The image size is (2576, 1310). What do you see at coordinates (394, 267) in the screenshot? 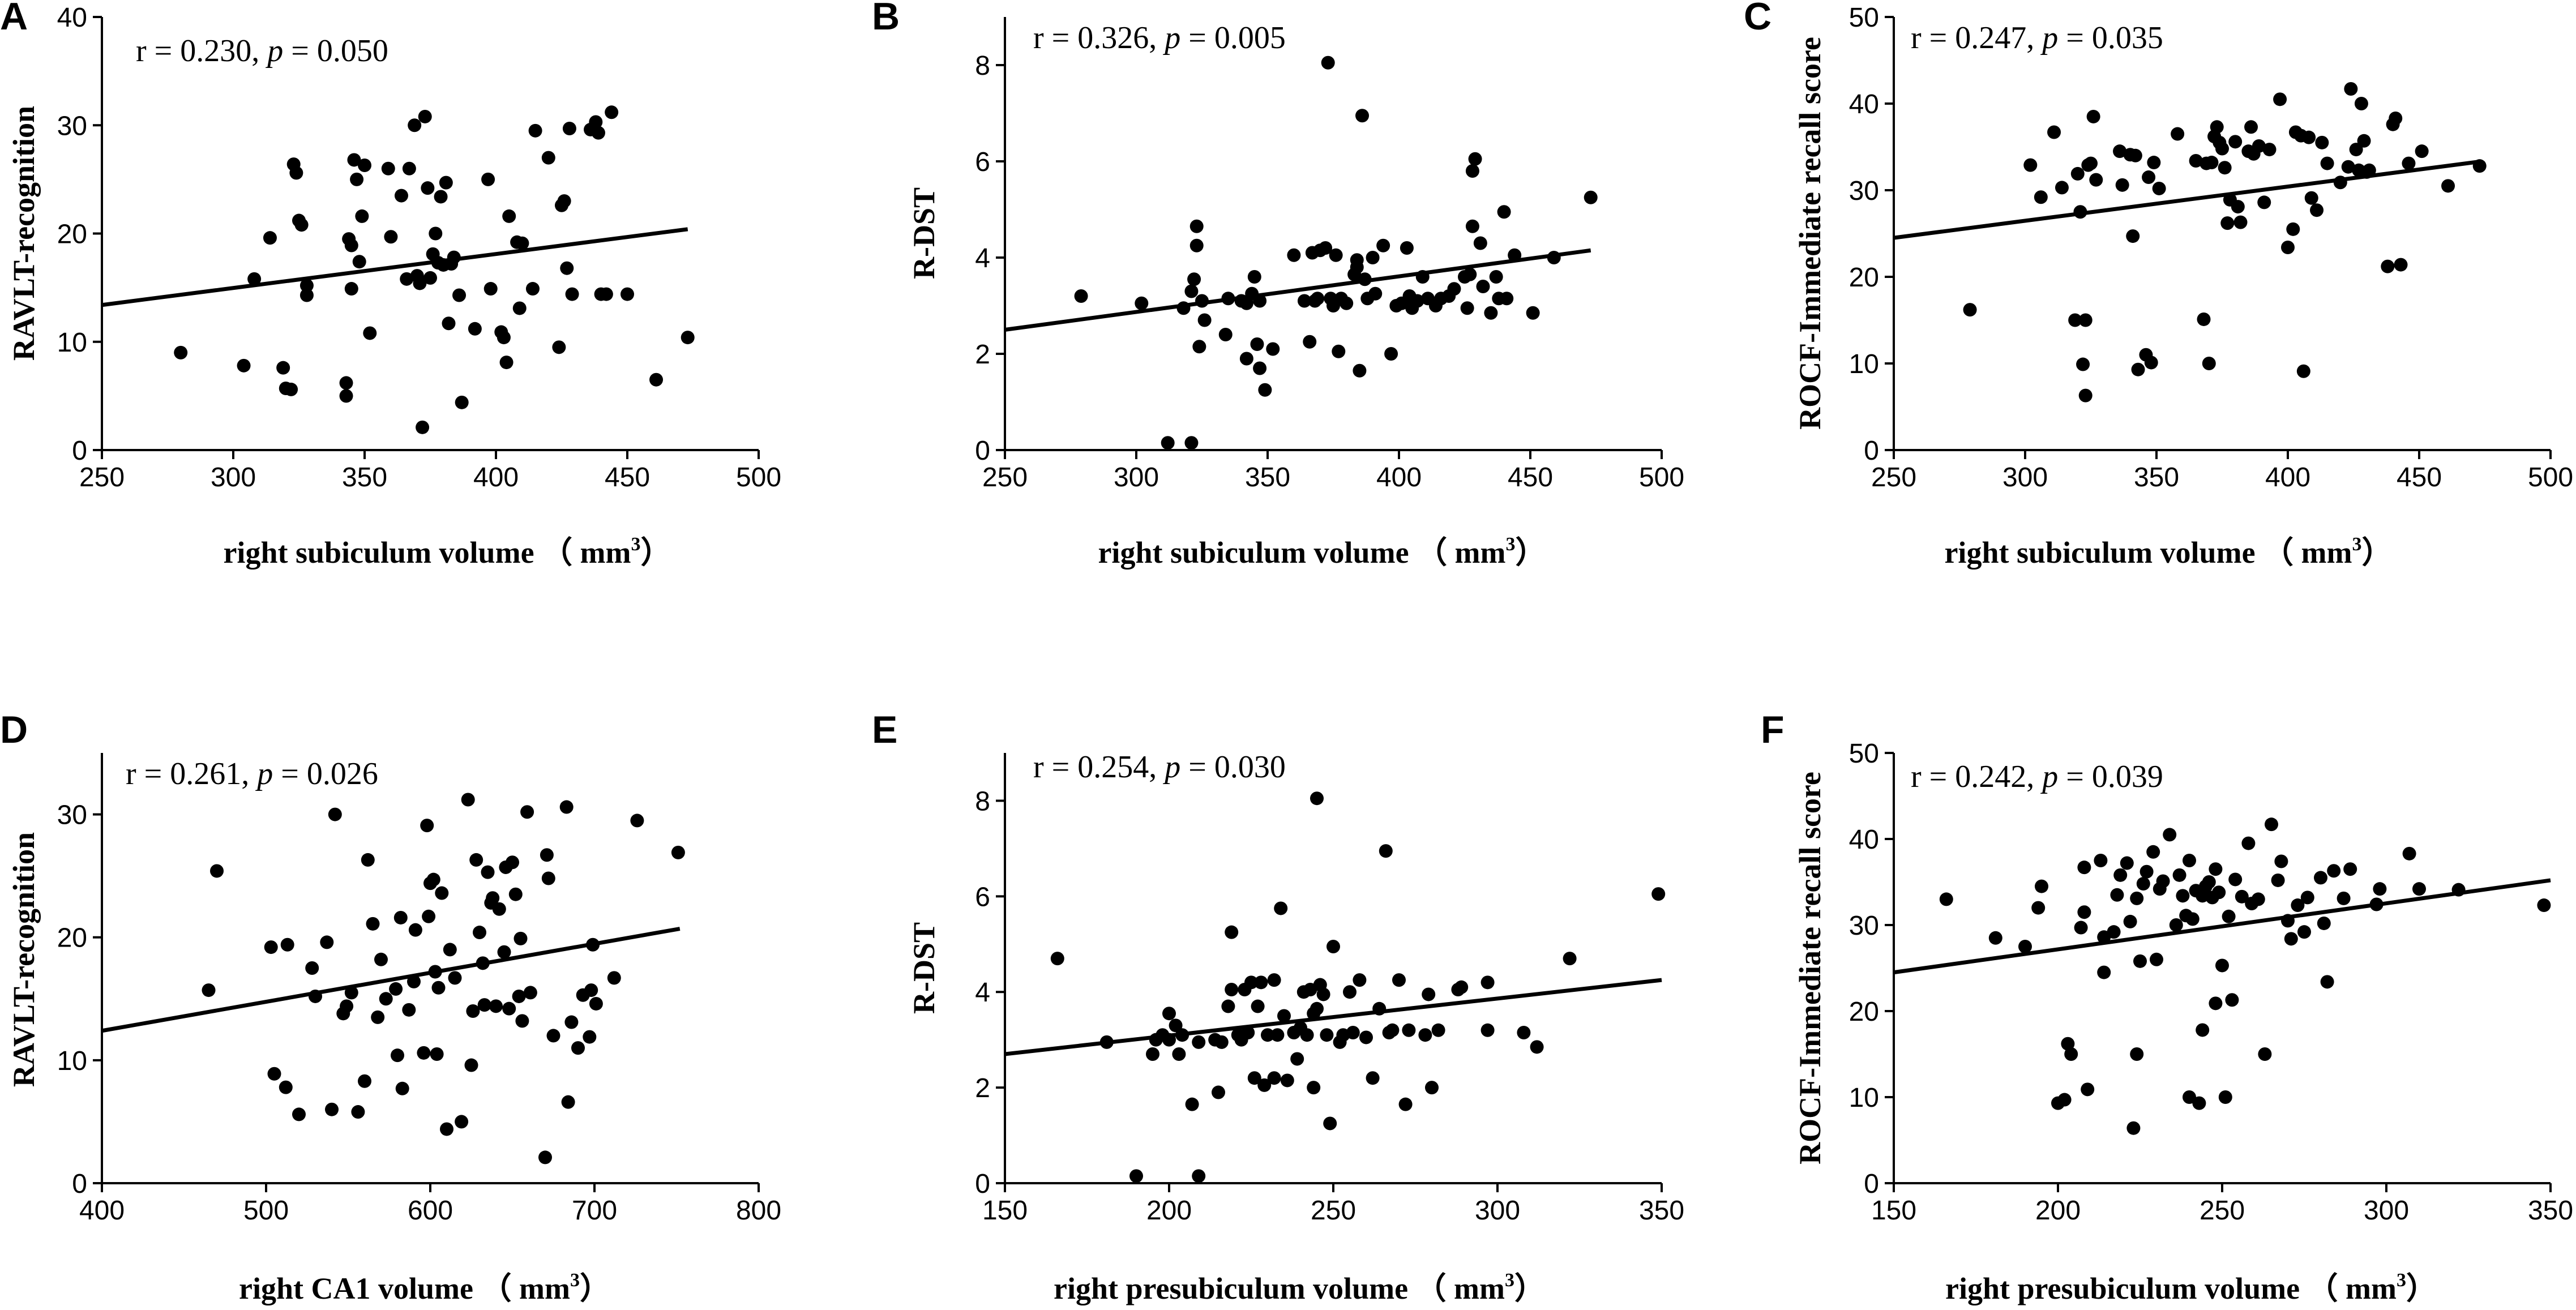
I see `regression-line` at bounding box center [394, 267].